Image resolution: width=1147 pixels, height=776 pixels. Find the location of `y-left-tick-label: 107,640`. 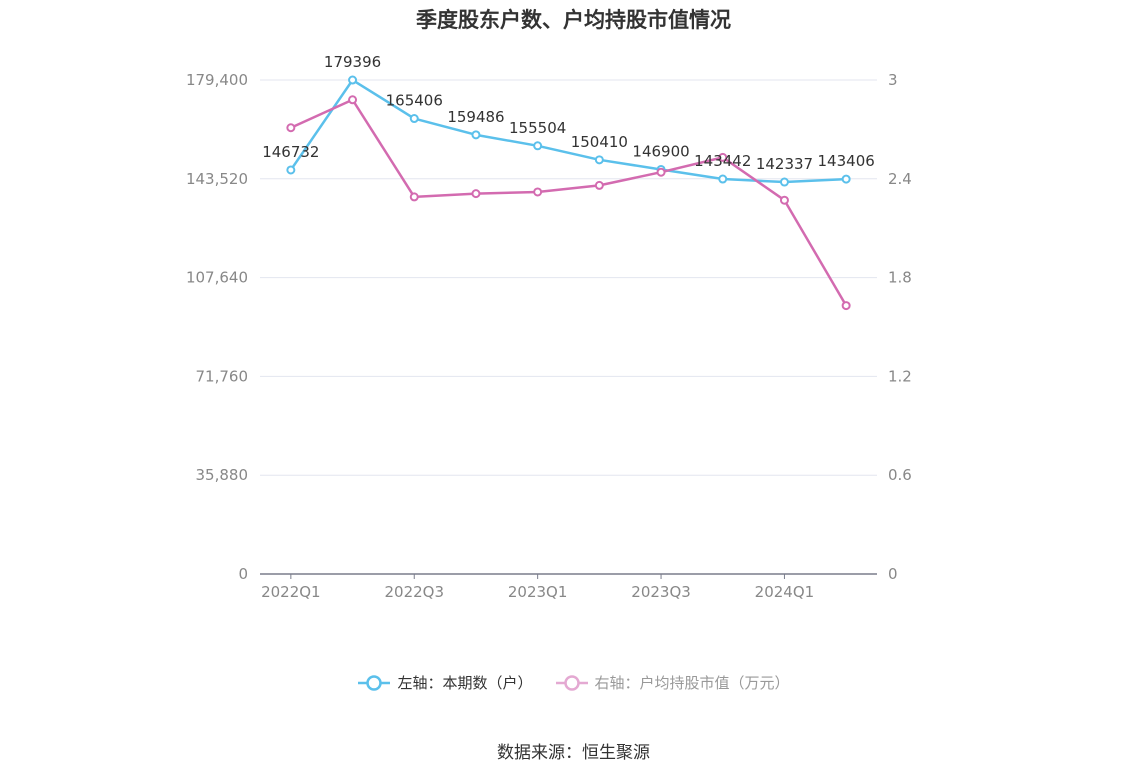

y-left-tick-label: 107,640 is located at coordinates (217, 278).